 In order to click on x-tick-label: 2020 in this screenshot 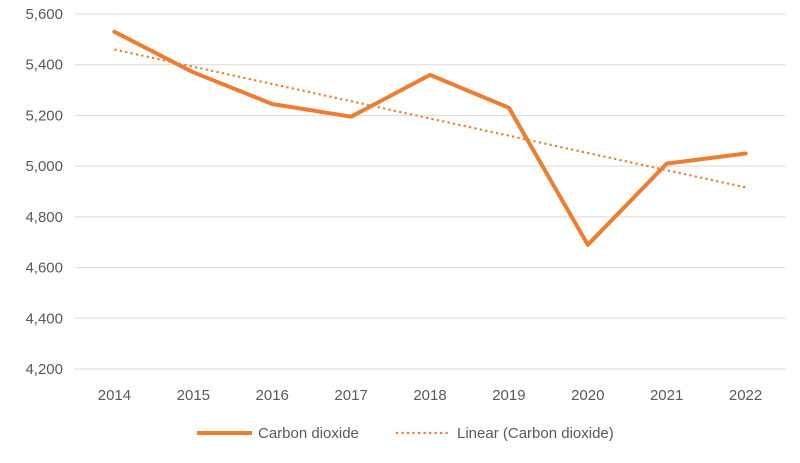, I will do `click(587, 395)`.